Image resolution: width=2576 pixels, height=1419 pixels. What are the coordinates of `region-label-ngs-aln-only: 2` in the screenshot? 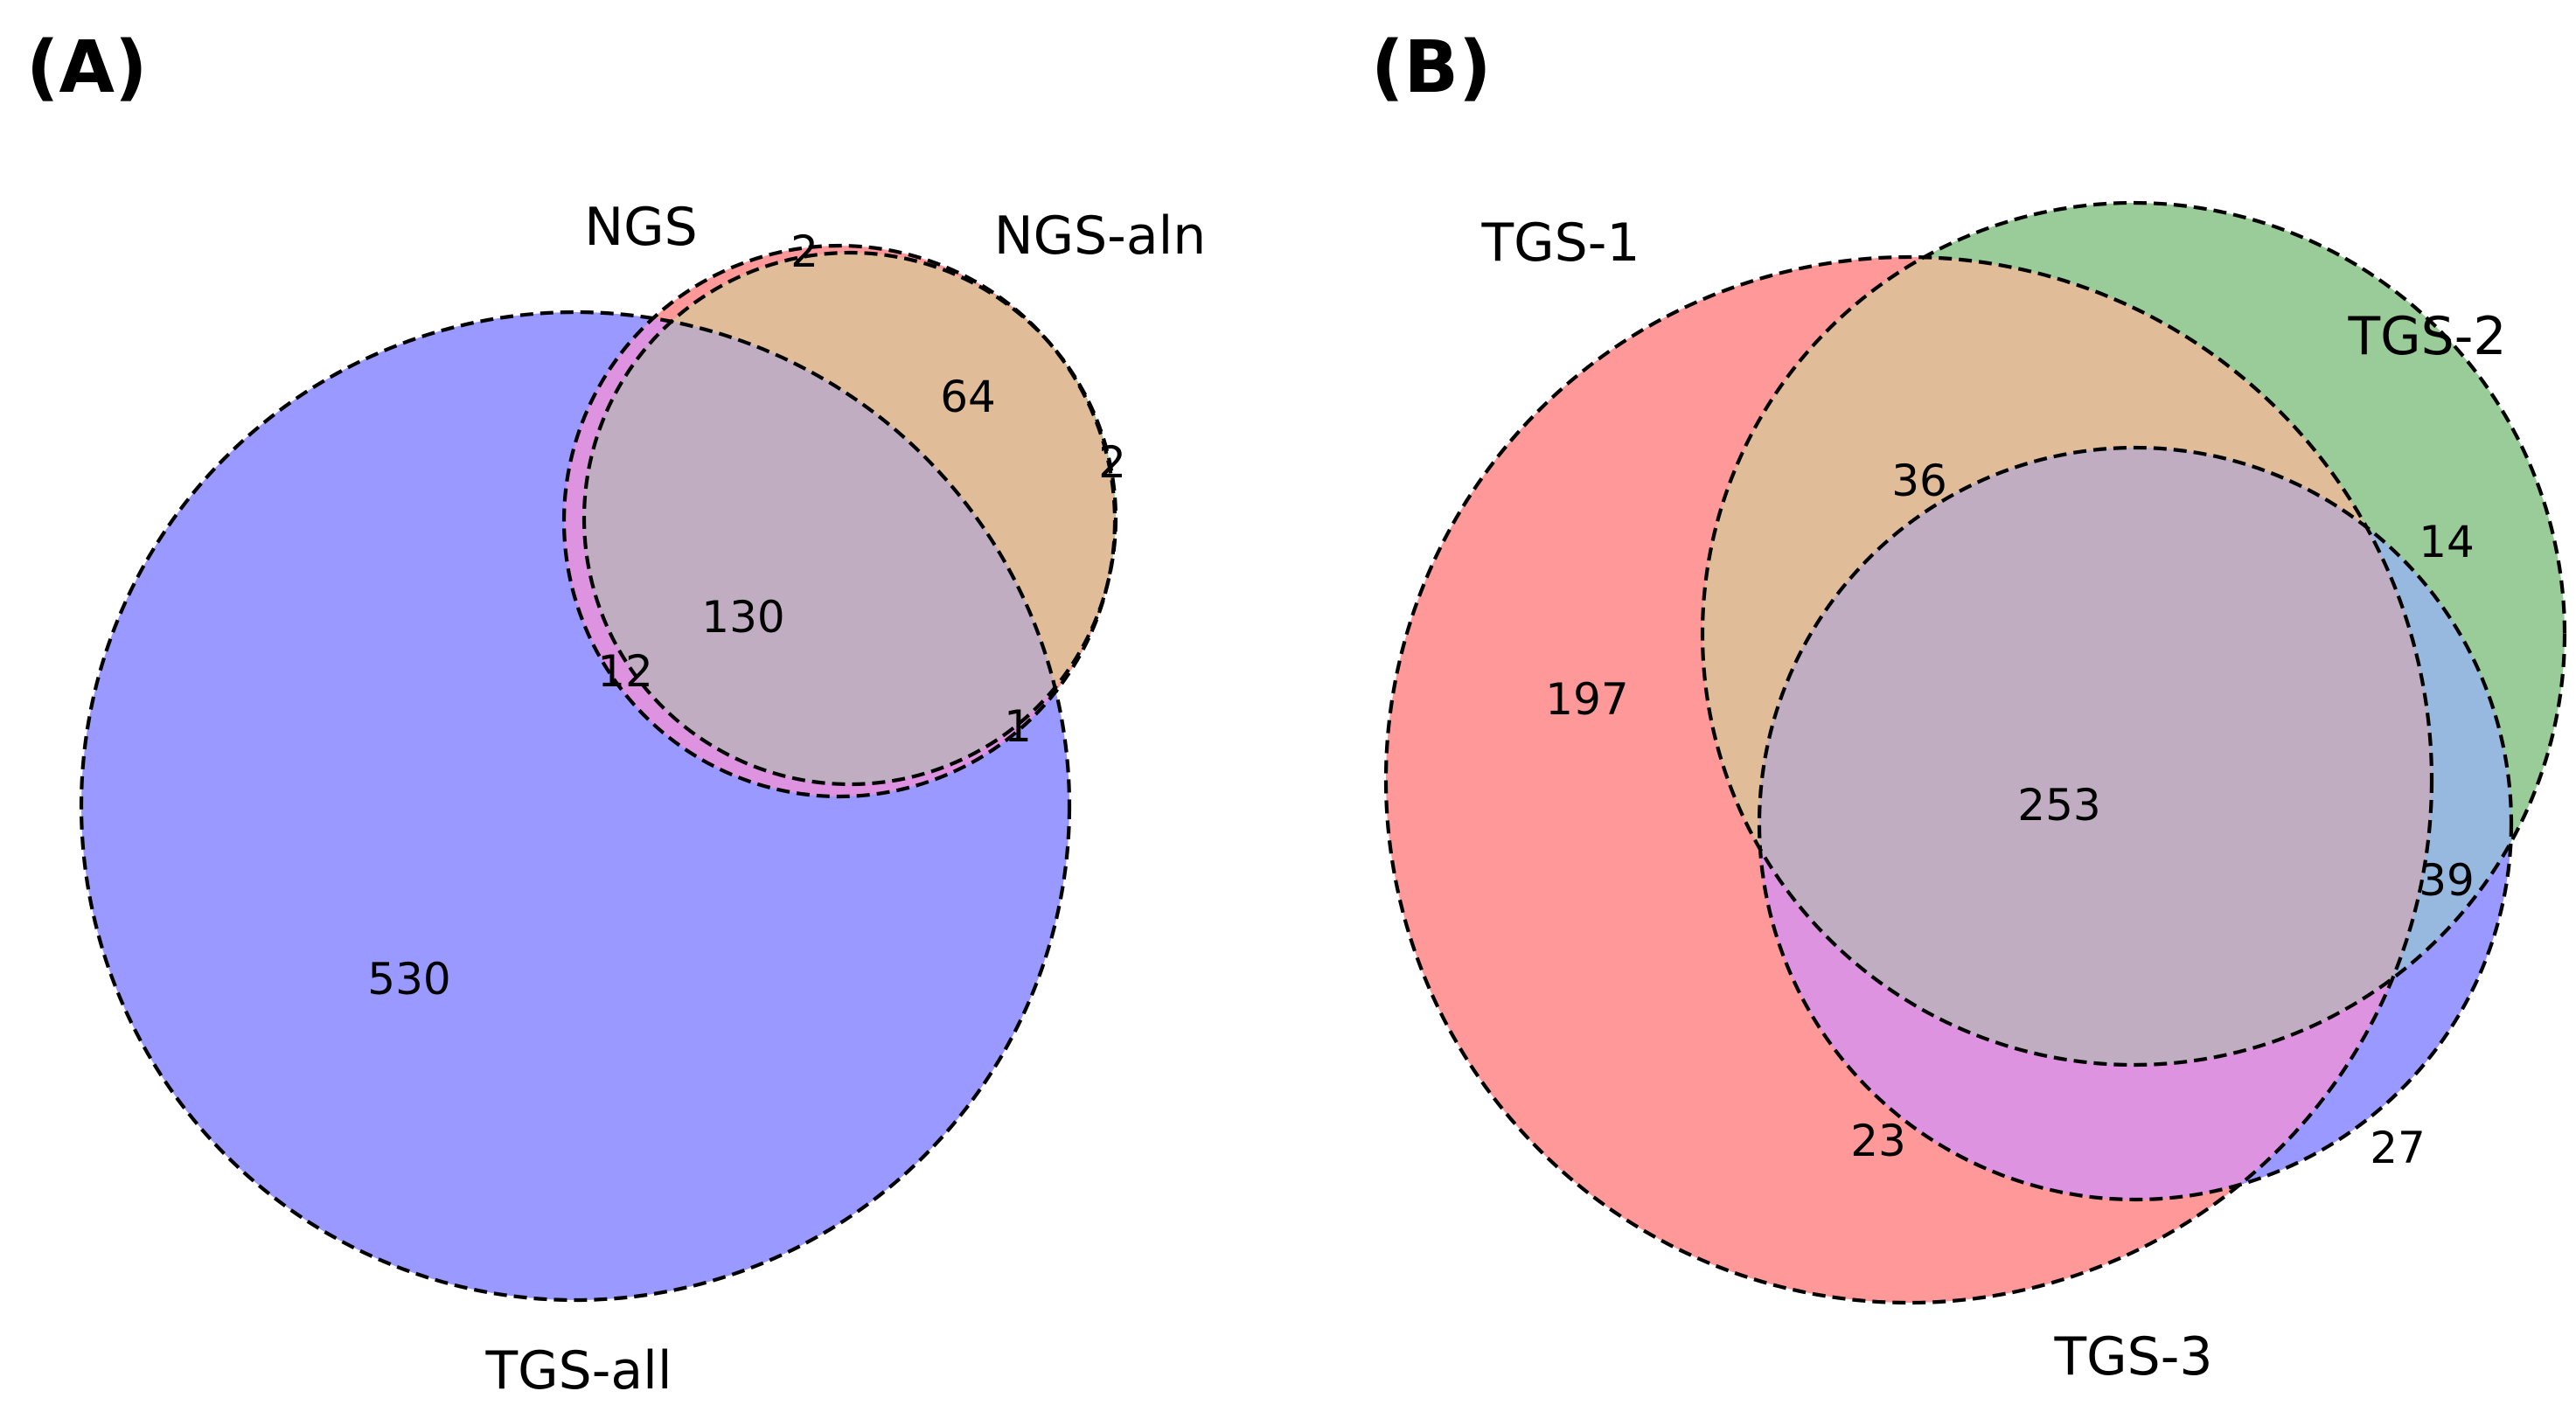 It's located at (1112, 463).